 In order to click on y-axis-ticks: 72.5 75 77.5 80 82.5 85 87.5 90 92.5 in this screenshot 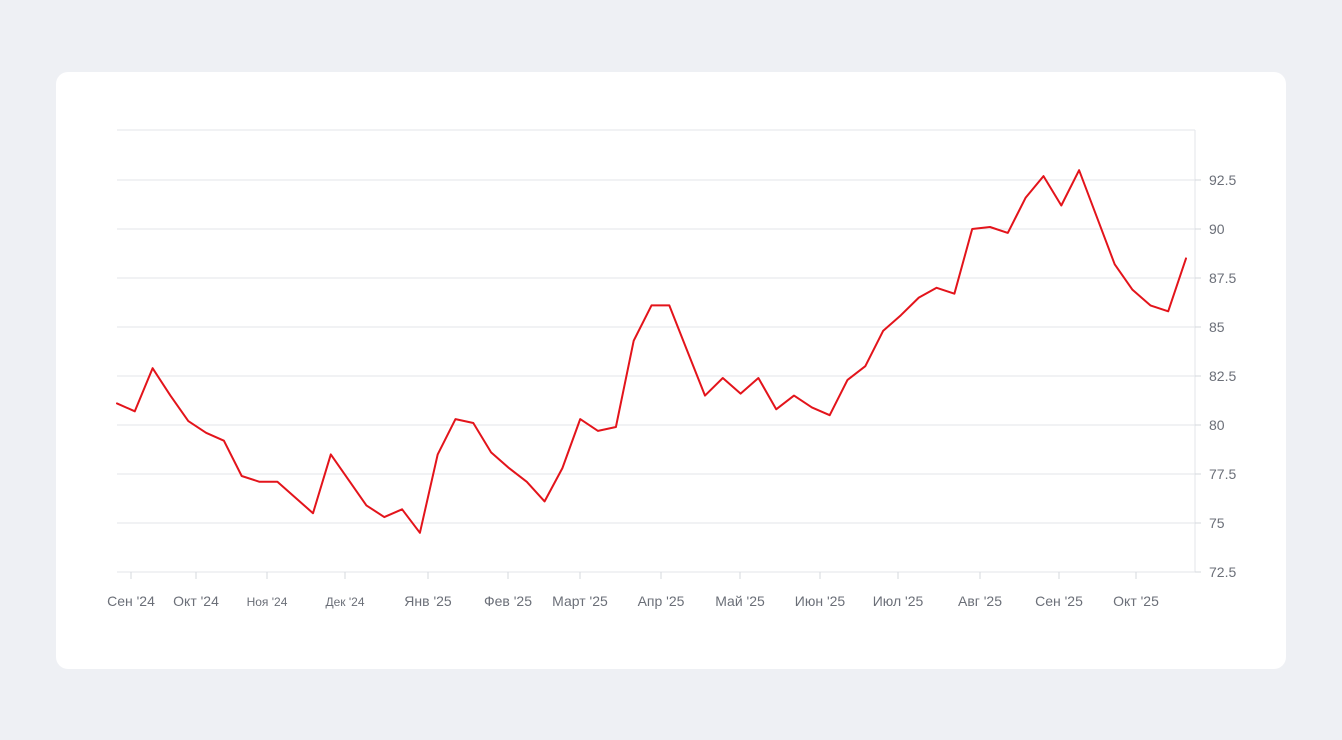, I will do `click(1215, 376)`.